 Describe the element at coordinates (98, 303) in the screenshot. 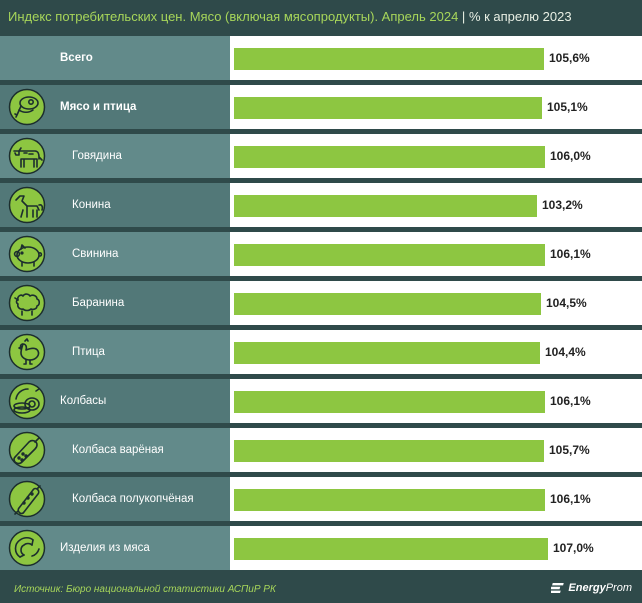

I see `category-label: Баранина` at that location.